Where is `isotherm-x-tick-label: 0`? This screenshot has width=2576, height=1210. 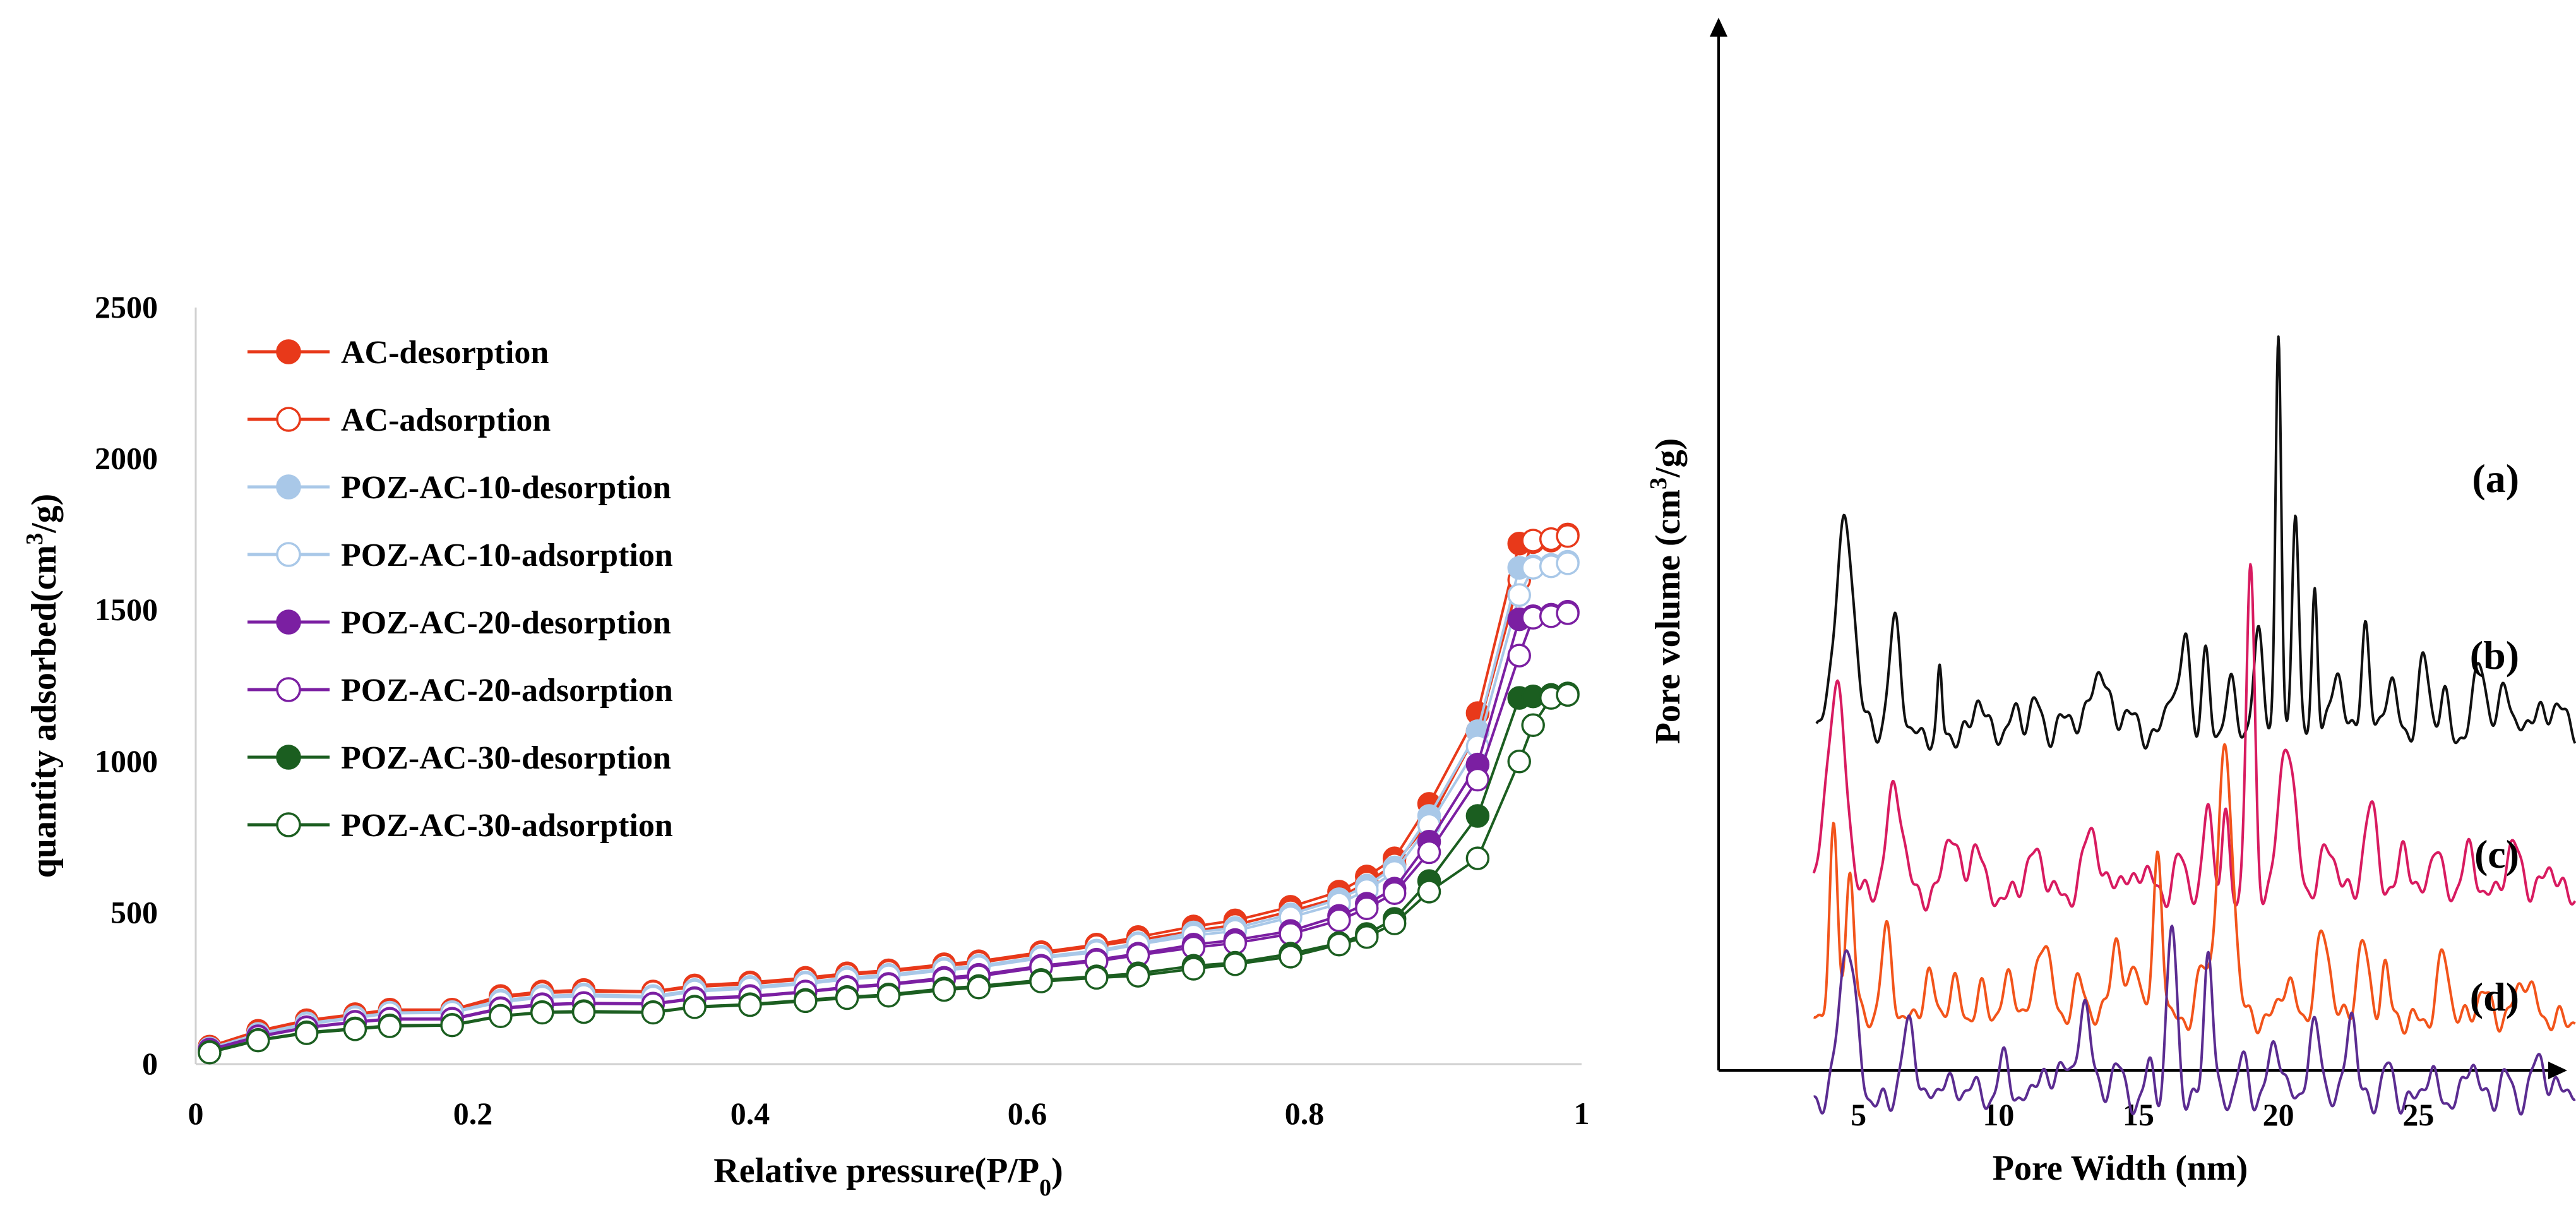
isotherm-x-tick-label: 0 is located at coordinates (196, 1113).